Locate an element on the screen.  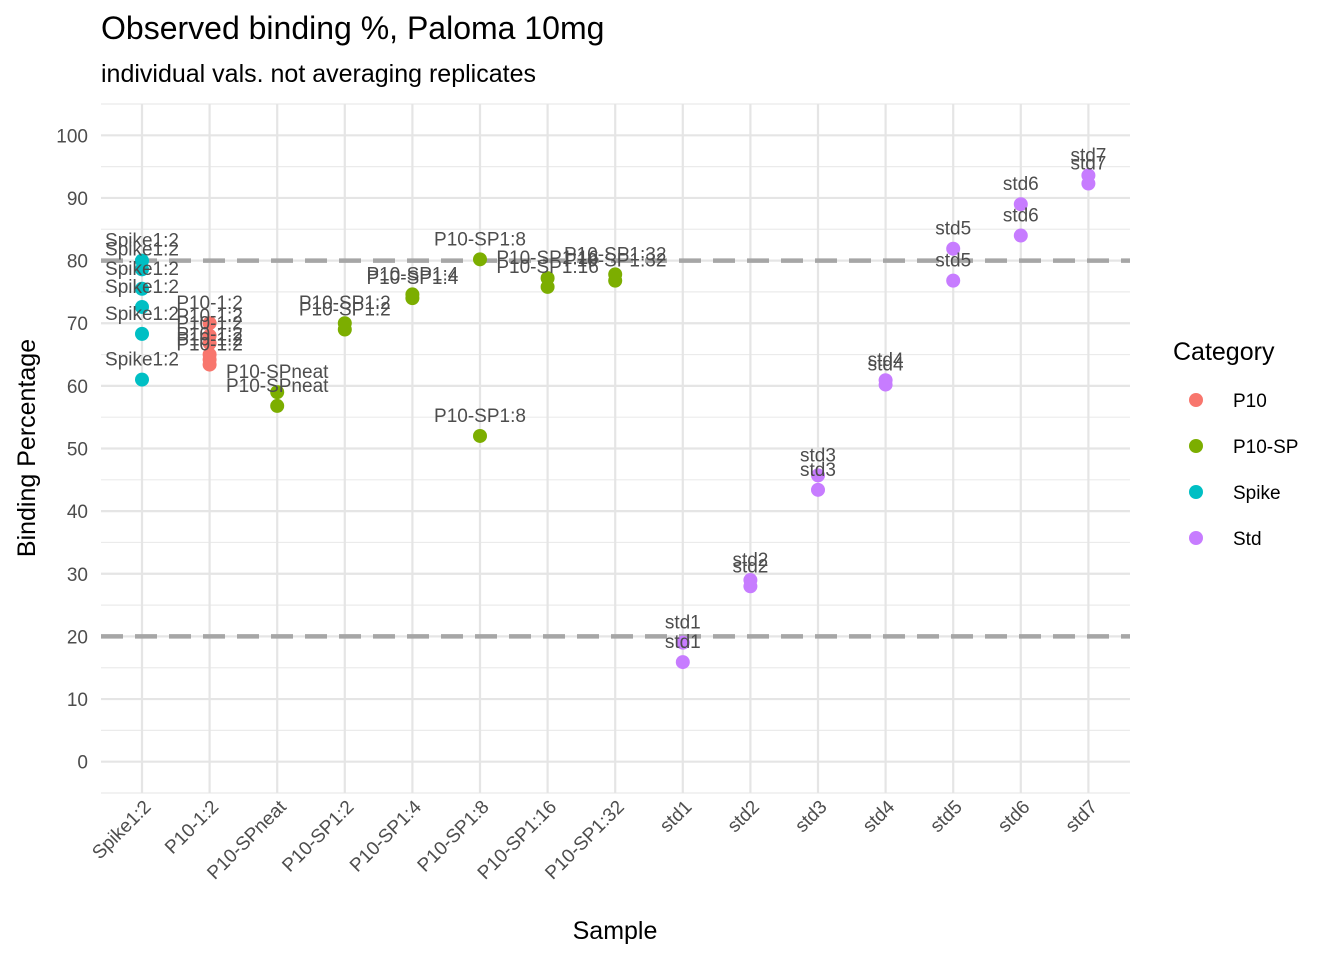
legend: Category P10 P10-SP Spike Std is located at coordinates (1235, 444).